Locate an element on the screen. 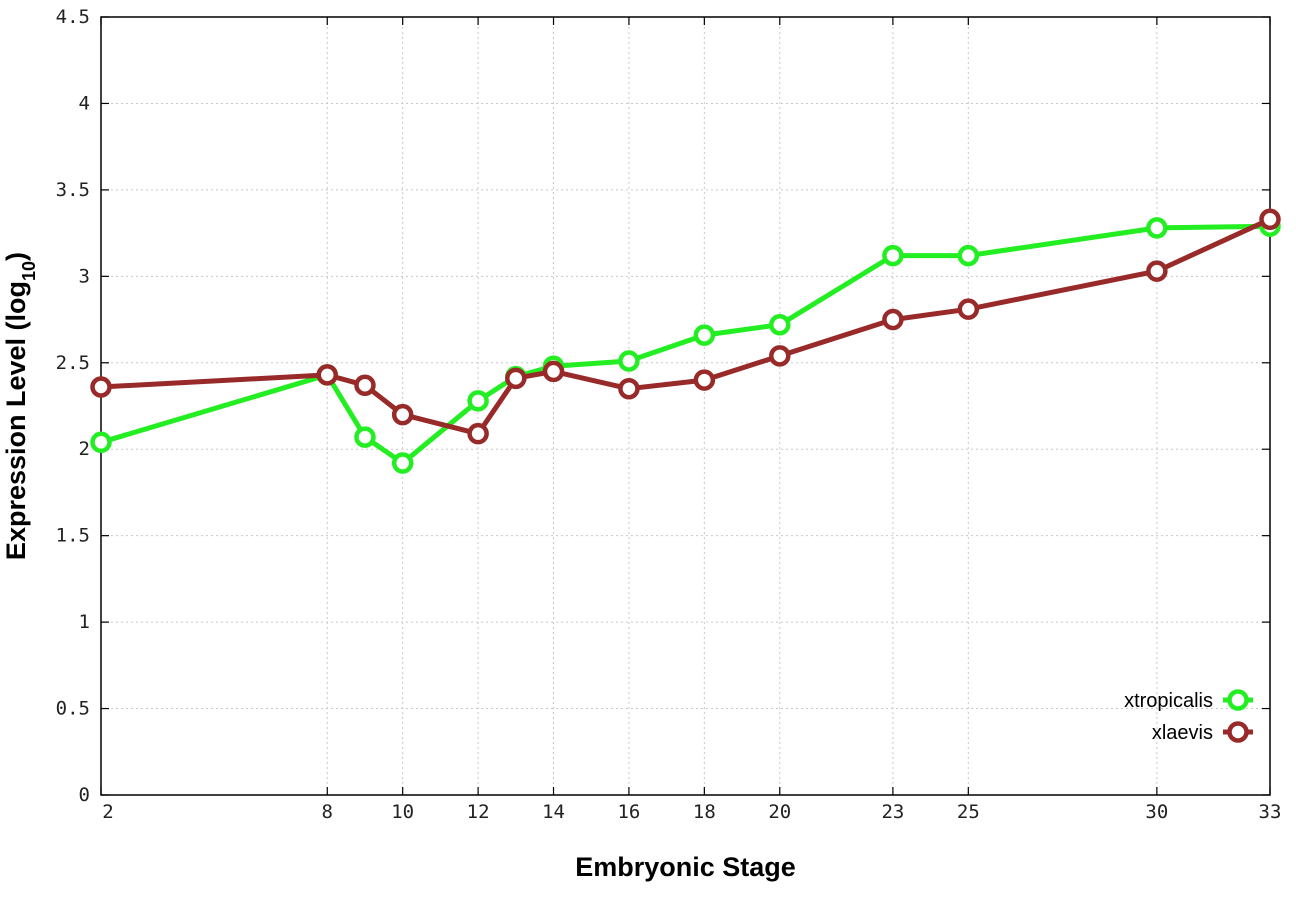 The image size is (1296, 907). x-tick-label: 30 is located at coordinates (1156, 812).